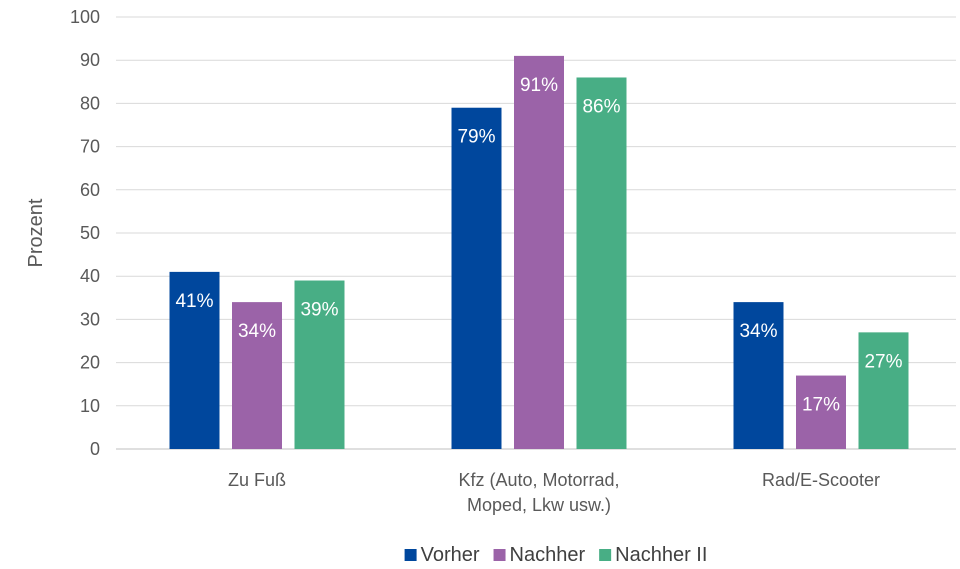 This screenshot has height=569, width=960. I want to click on legend-label: Nachher II, so click(661, 555).